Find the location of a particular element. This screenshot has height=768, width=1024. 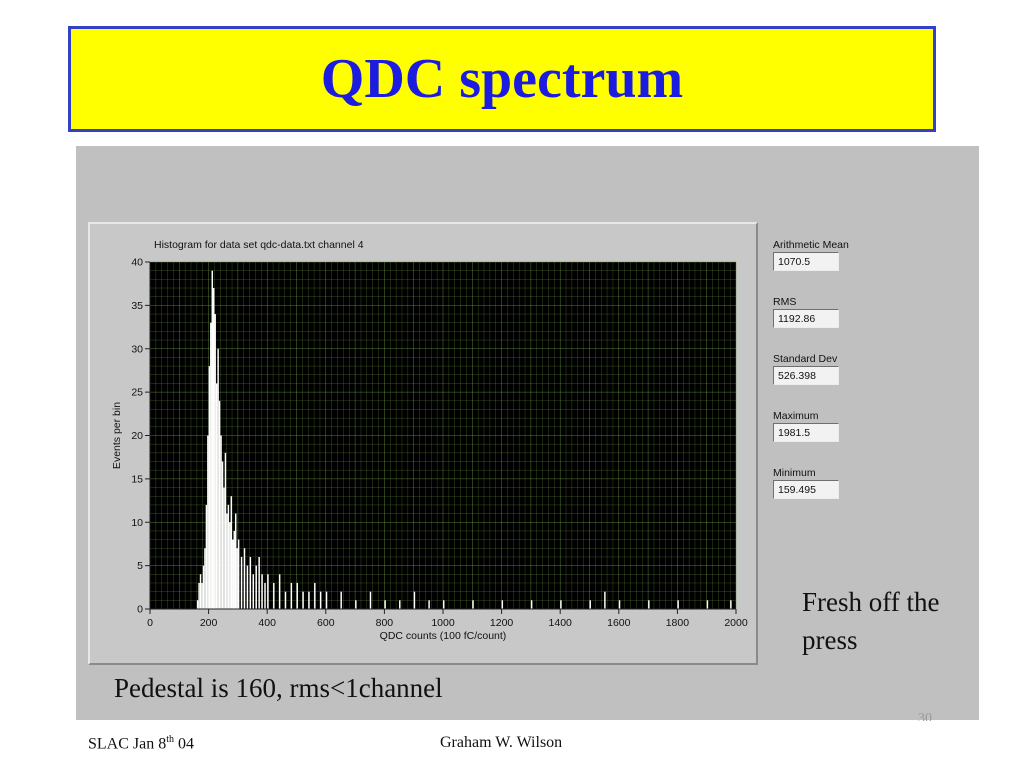

stat-value-maximum: 1981.5 is located at coordinates (806, 432).